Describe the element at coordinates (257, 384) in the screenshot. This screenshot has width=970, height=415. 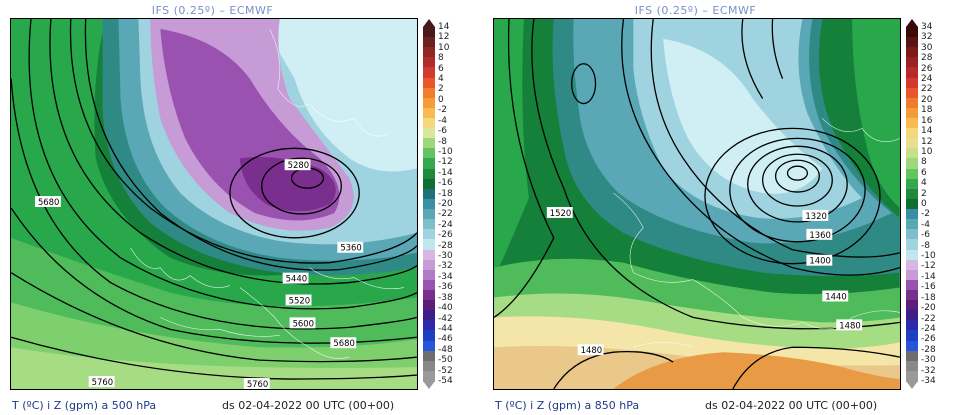
I see `contour-label-5760-east: 5760` at that location.